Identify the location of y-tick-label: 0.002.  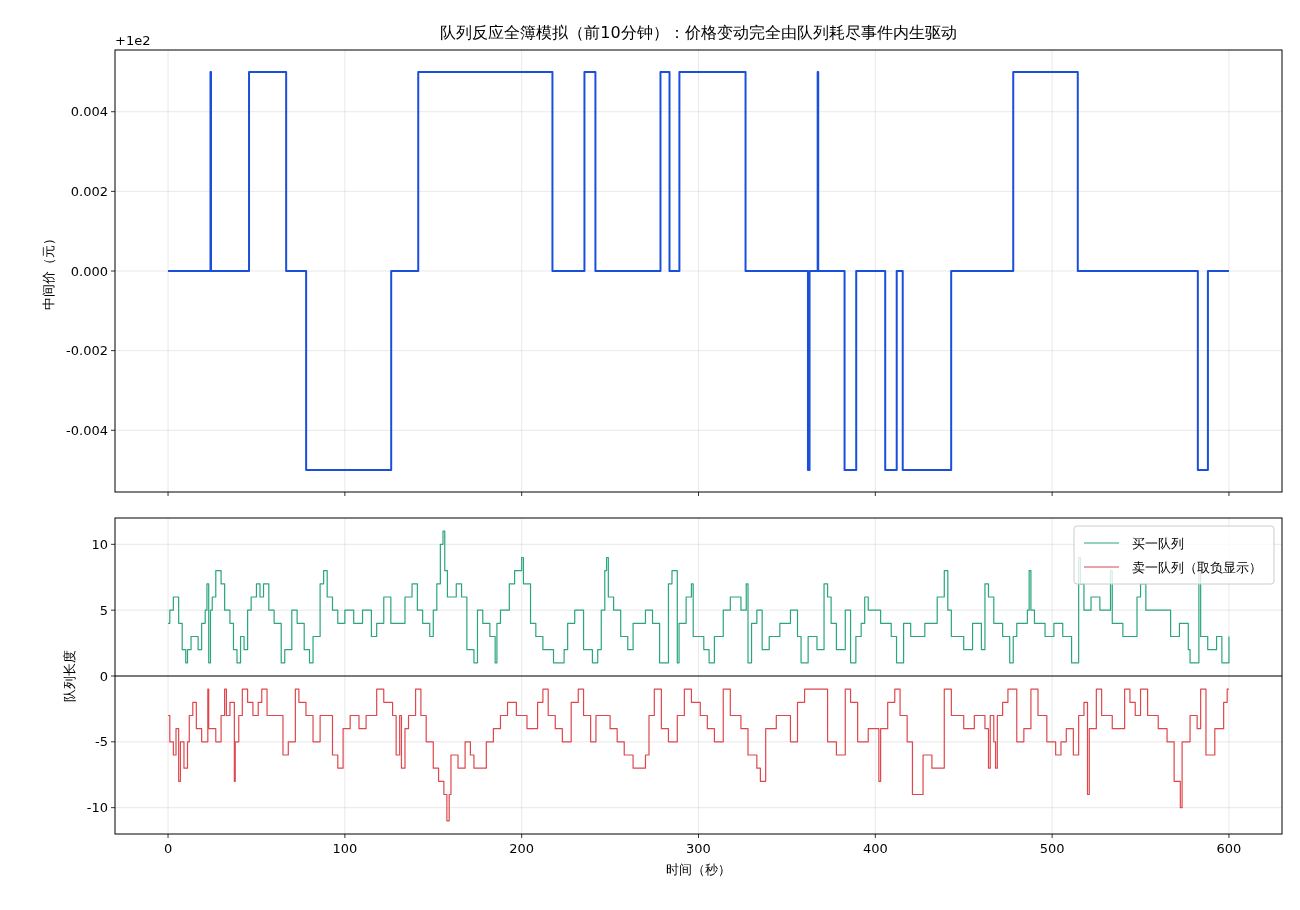
(89, 191).